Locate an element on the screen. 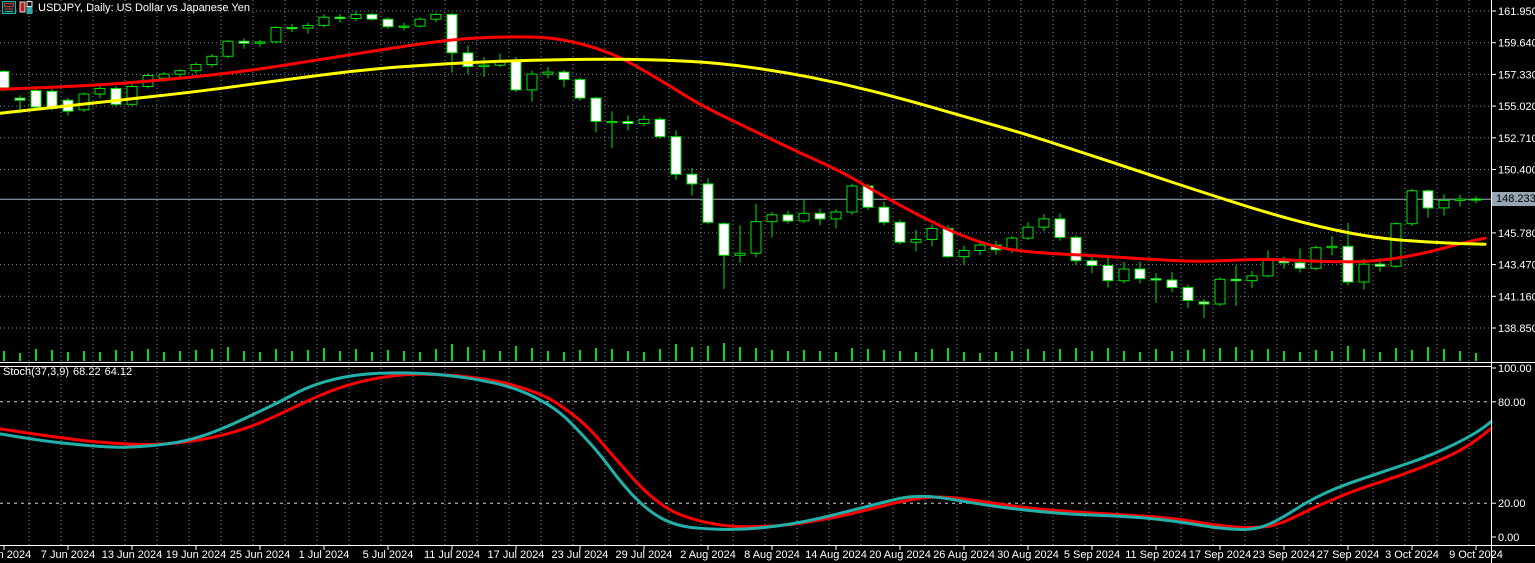  price-tick-label: 138.850 is located at coordinates (1516, 329).